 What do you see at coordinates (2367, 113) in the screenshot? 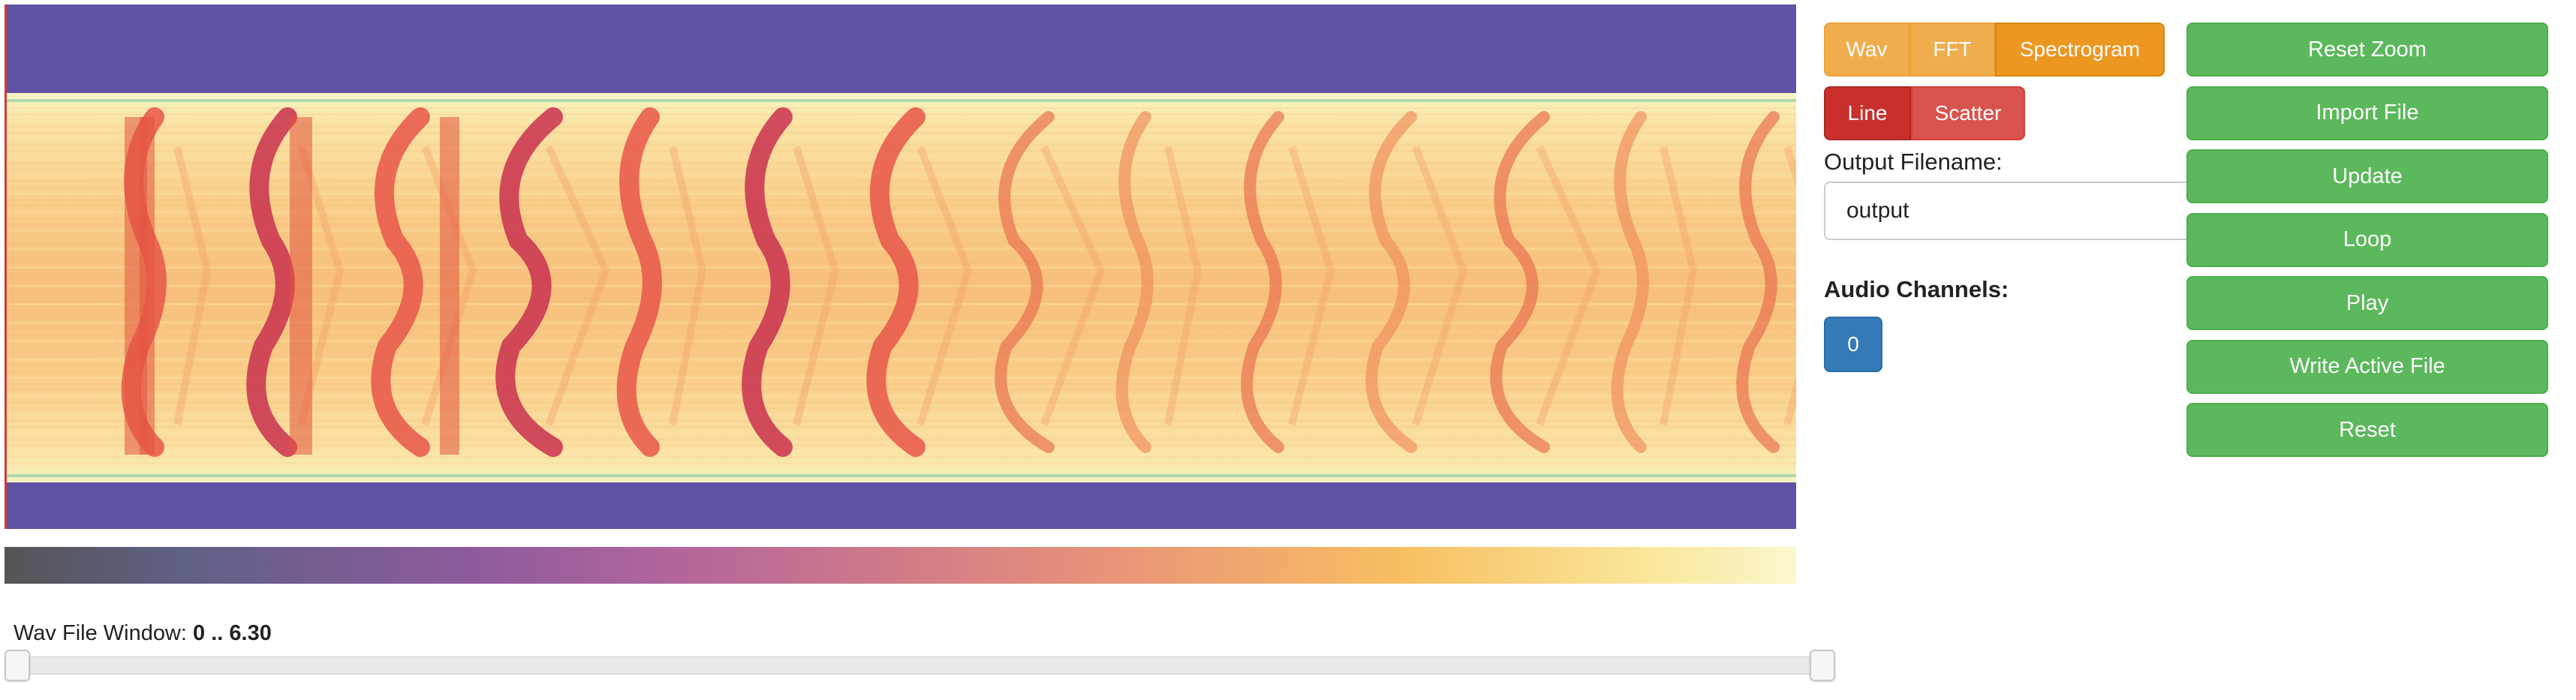
I see `import-file-button: Import File` at bounding box center [2367, 113].